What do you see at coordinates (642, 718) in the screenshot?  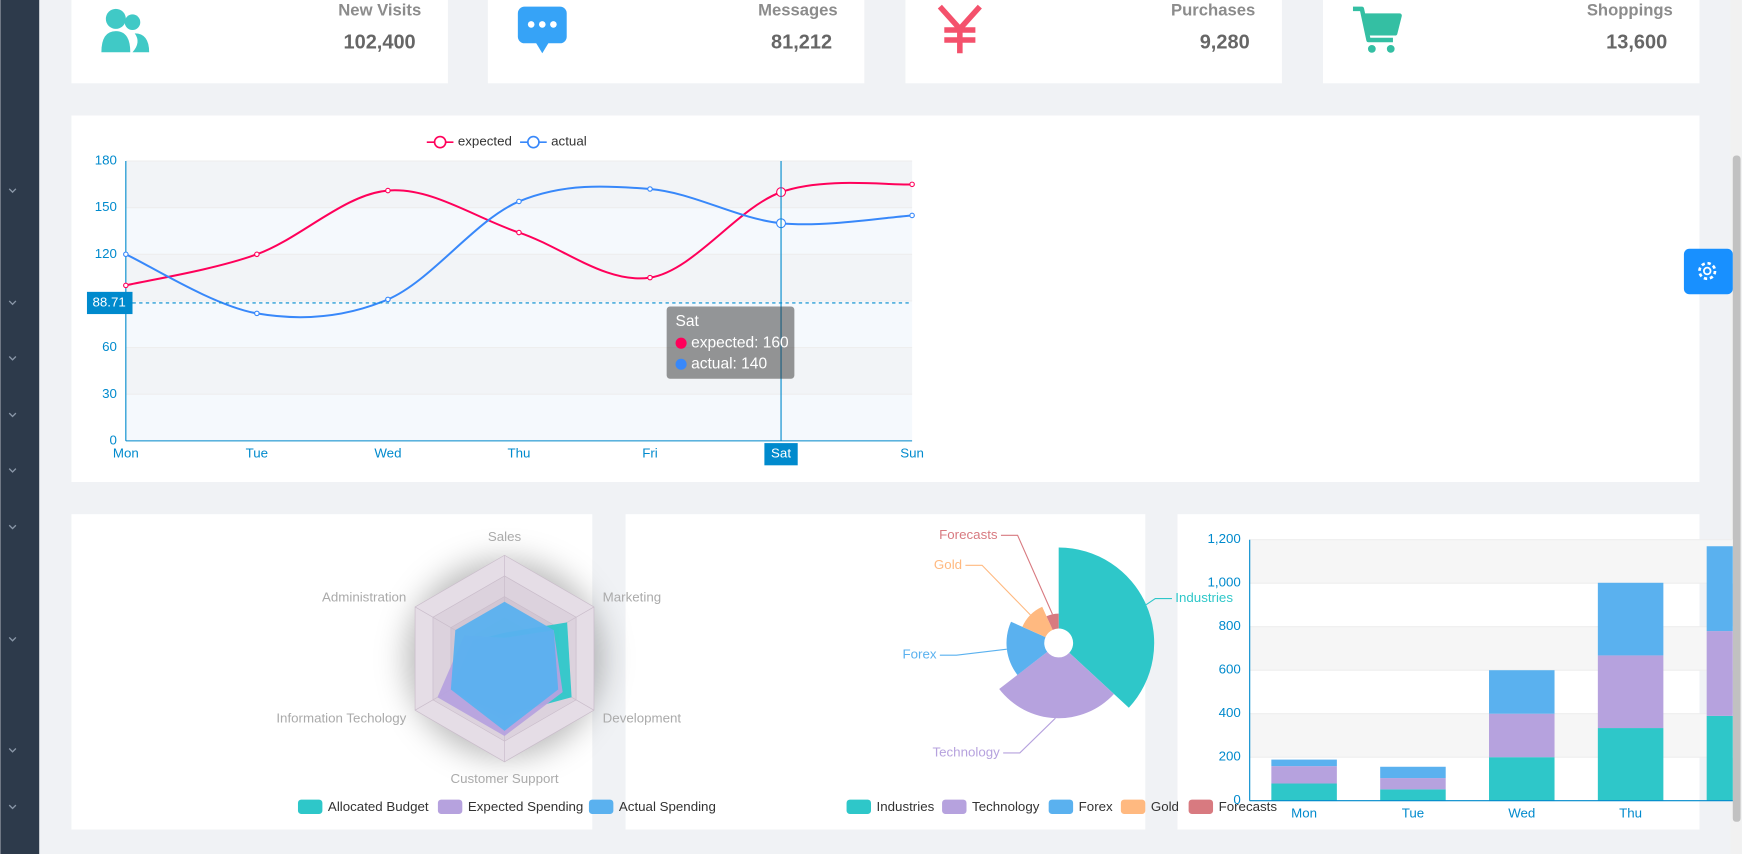 I see `radar-indicator: Development` at bounding box center [642, 718].